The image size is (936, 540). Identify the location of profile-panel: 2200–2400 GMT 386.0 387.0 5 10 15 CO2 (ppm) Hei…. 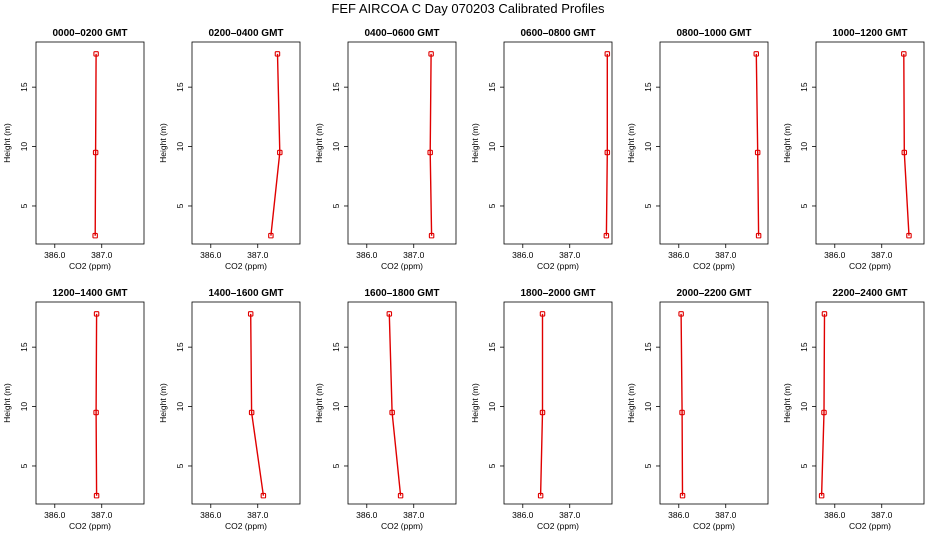
(853, 409).